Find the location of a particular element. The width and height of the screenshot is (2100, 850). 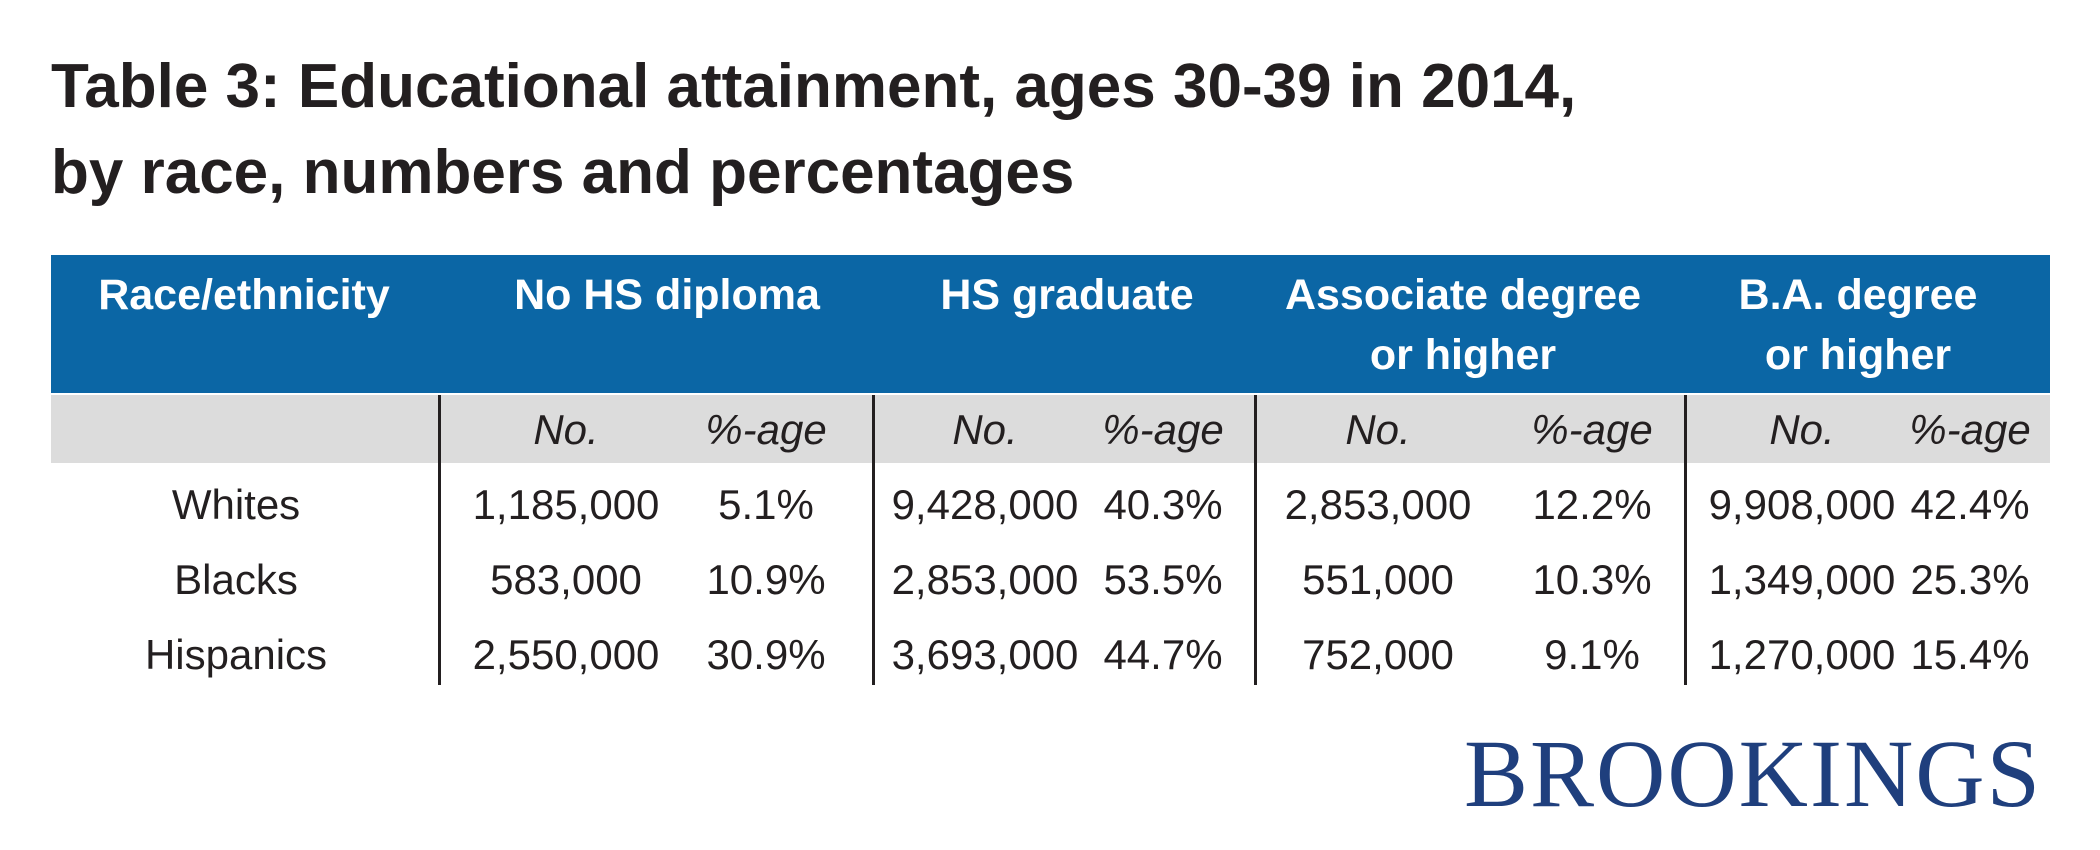

cell: 551,000 is located at coordinates (1378, 579).